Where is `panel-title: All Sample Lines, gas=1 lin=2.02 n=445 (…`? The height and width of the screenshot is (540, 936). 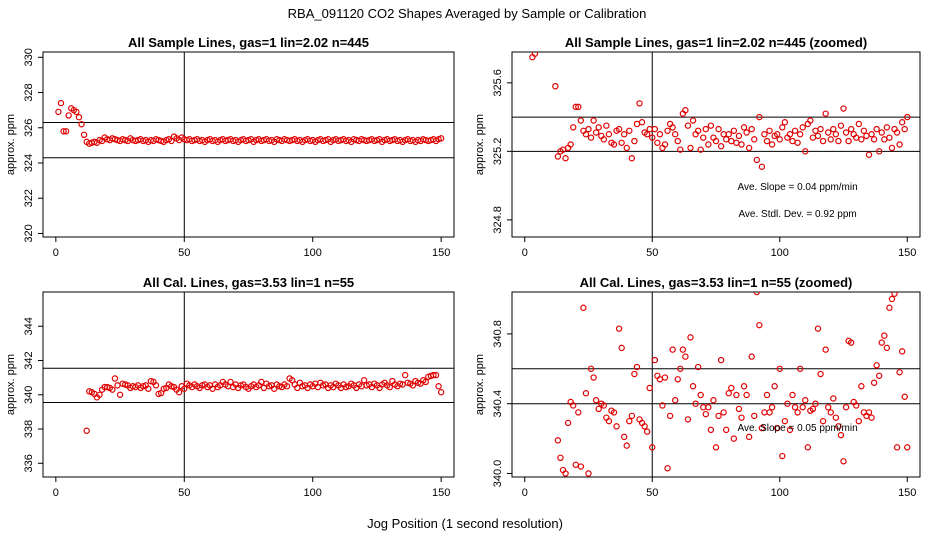
panel-title: All Sample Lines, gas=1 lin=2.02 n=445 (… is located at coordinates (716, 42).